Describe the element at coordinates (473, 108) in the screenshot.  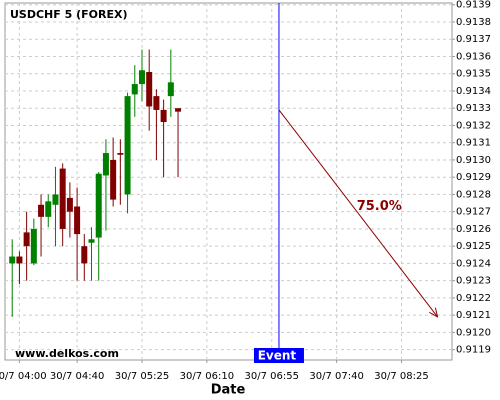
I see `y-tick-label: 0.9133` at that location.